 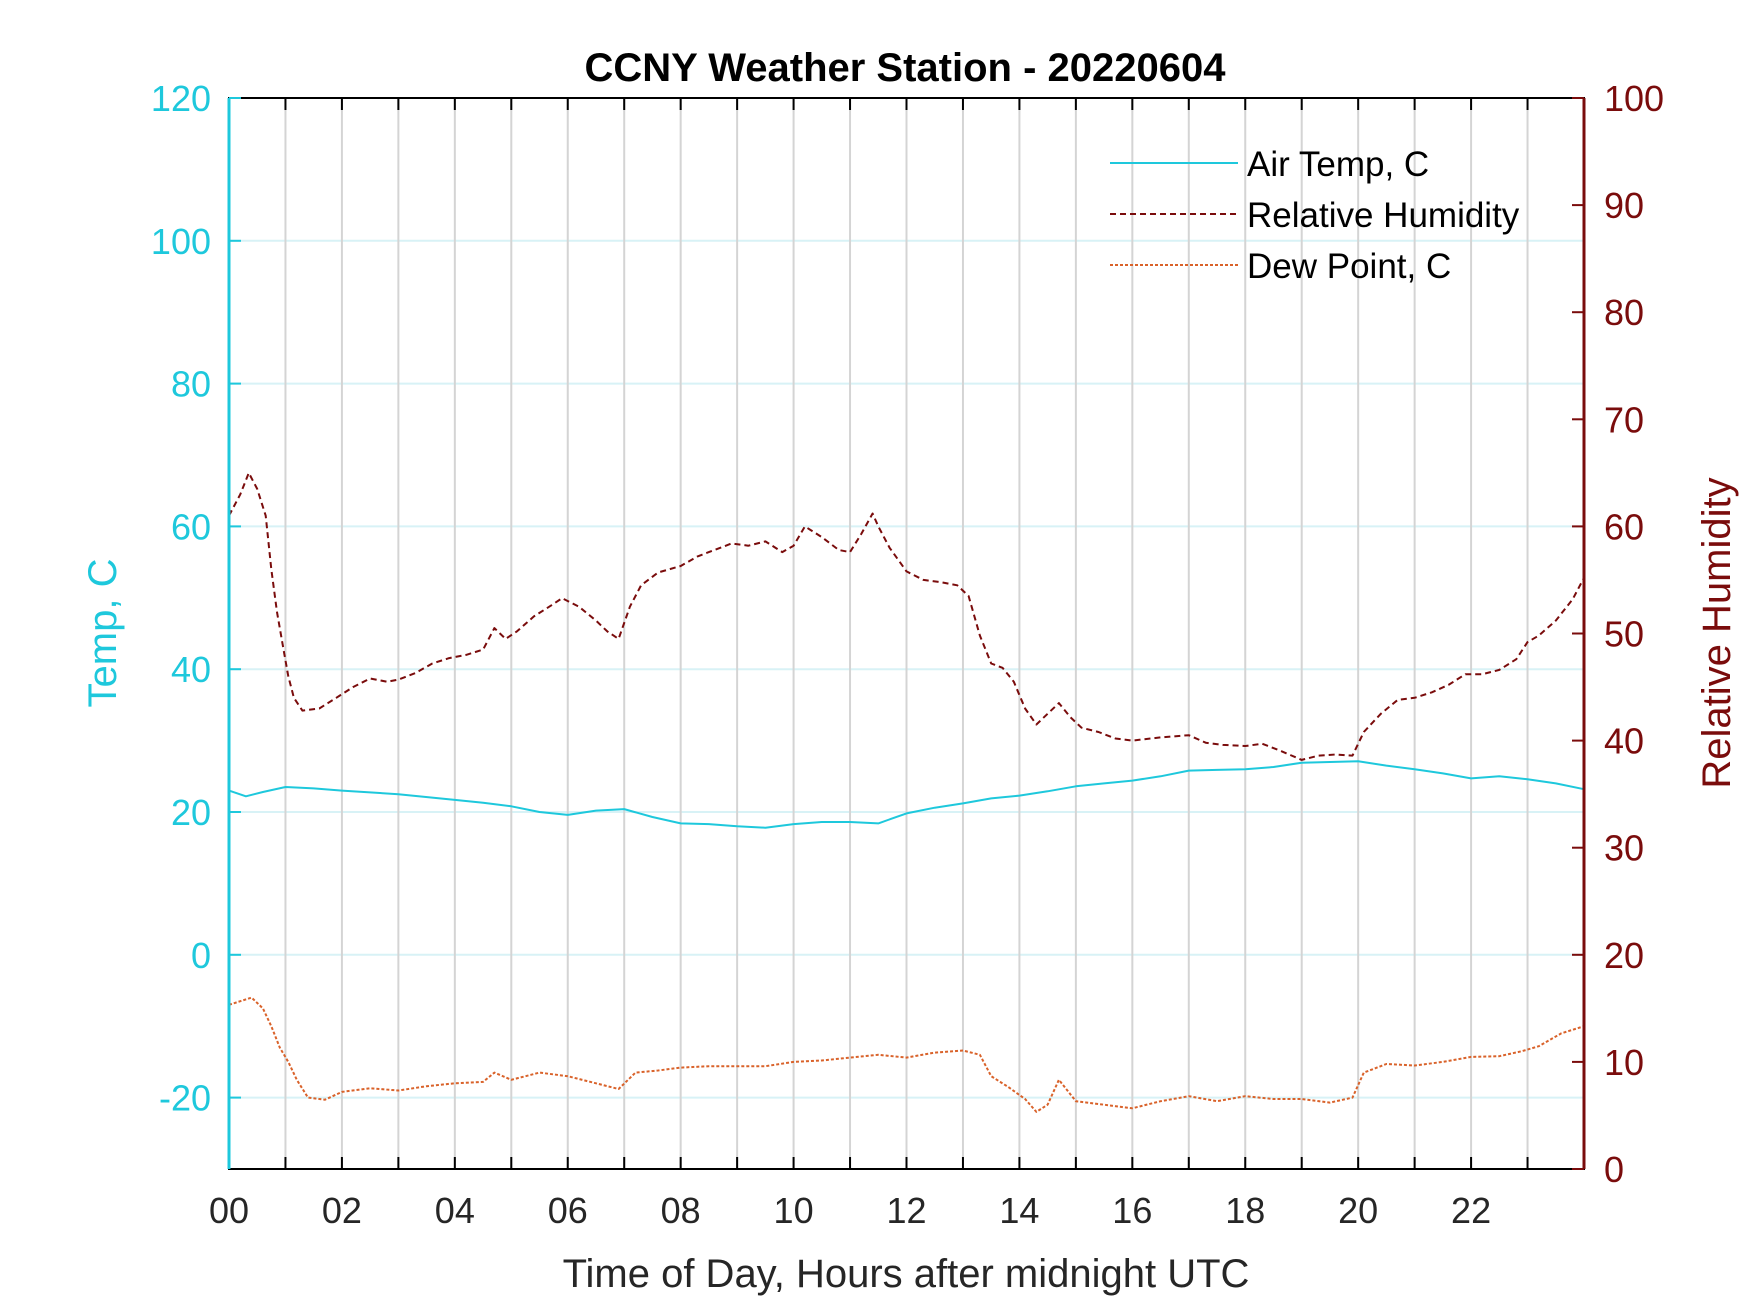 I want to click on y-right-tick-label: 90, so click(x=1624, y=205).